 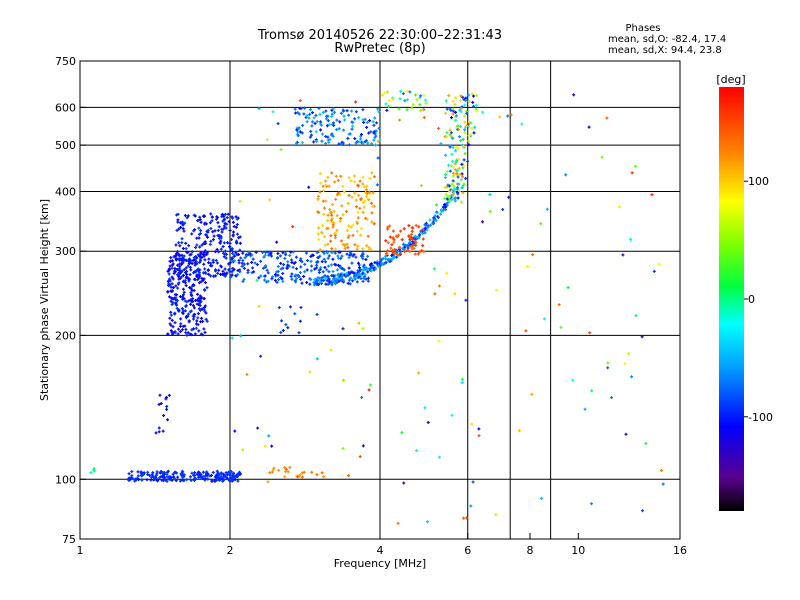 I want to click on stats-line-o: mean, sd,O: -82.4, 17.4, so click(x=667, y=39).